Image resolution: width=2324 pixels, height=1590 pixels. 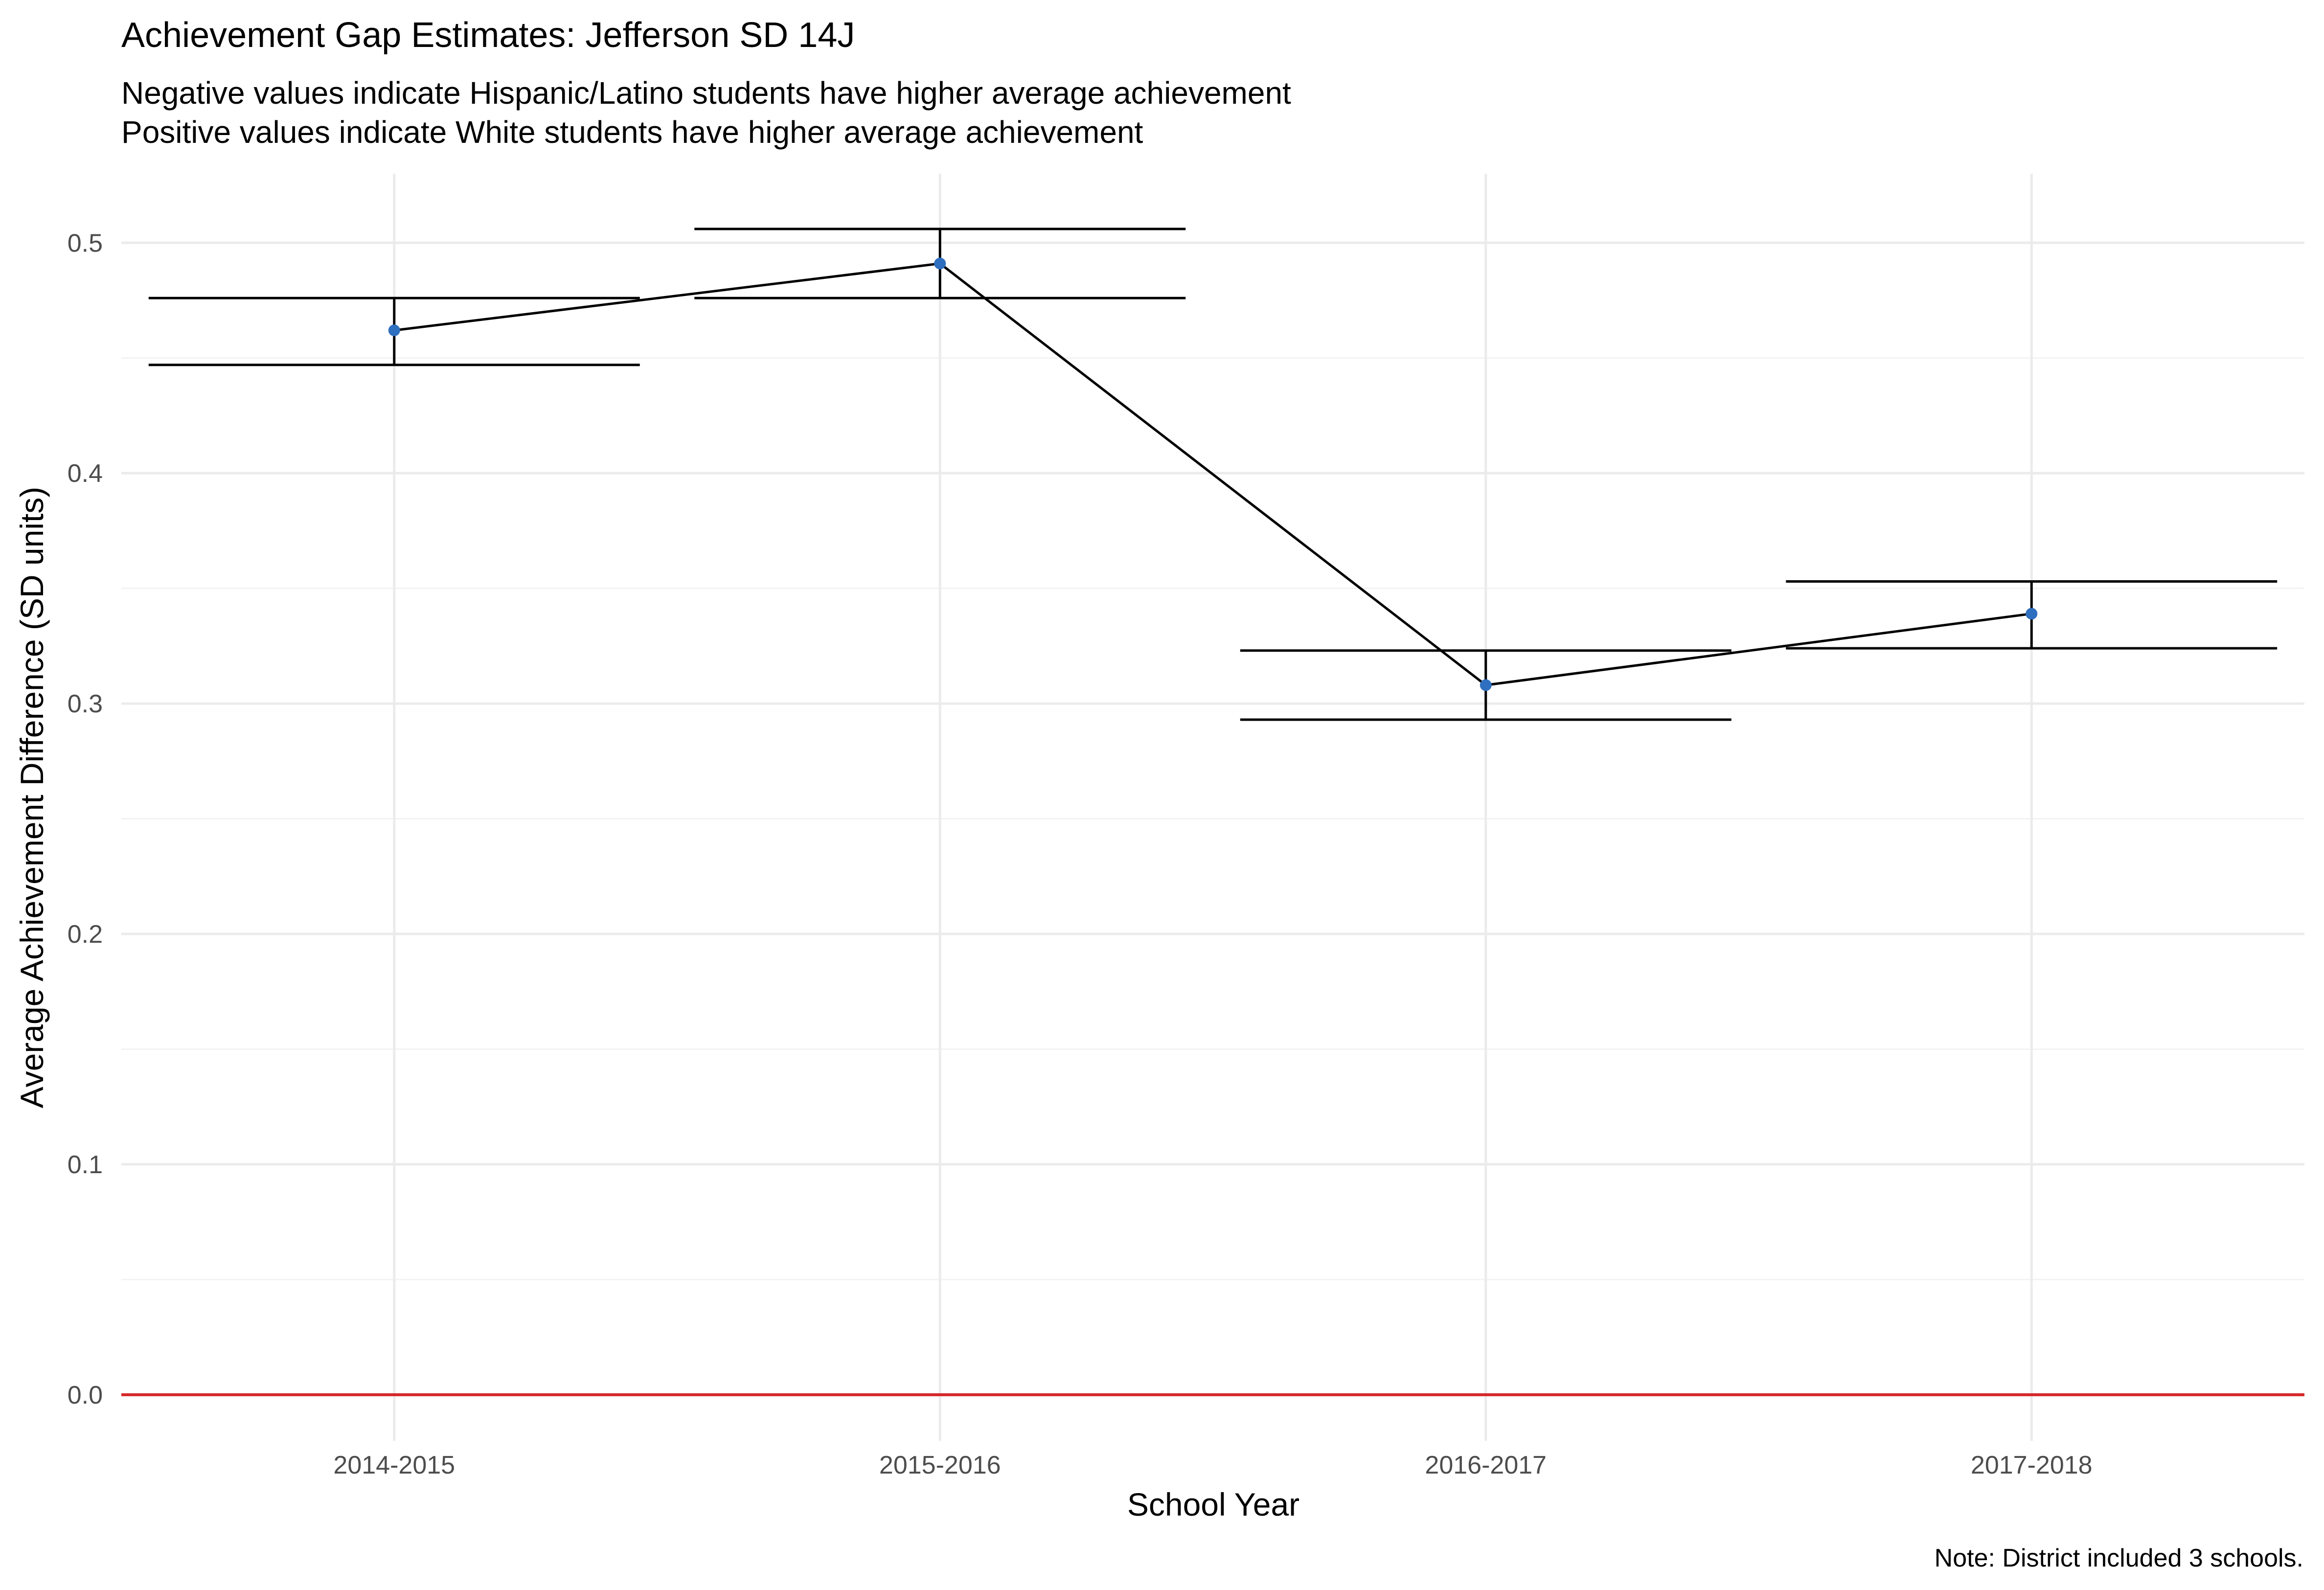 I want to click on y-tick-label: 0.0, so click(x=85, y=1395).